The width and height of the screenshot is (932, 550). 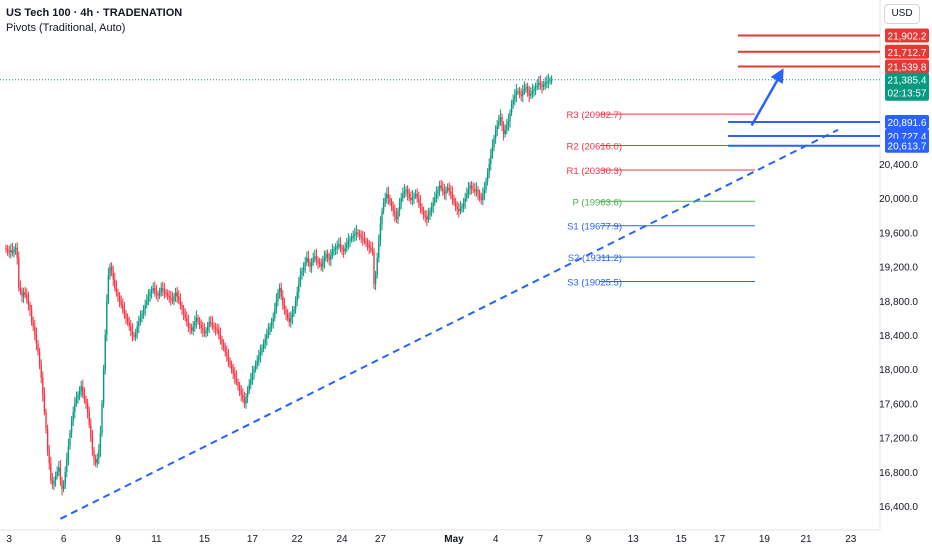 What do you see at coordinates (907, 123) in the screenshot?
I see `support-label: 20,891.6` at bounding box center [907, 123].